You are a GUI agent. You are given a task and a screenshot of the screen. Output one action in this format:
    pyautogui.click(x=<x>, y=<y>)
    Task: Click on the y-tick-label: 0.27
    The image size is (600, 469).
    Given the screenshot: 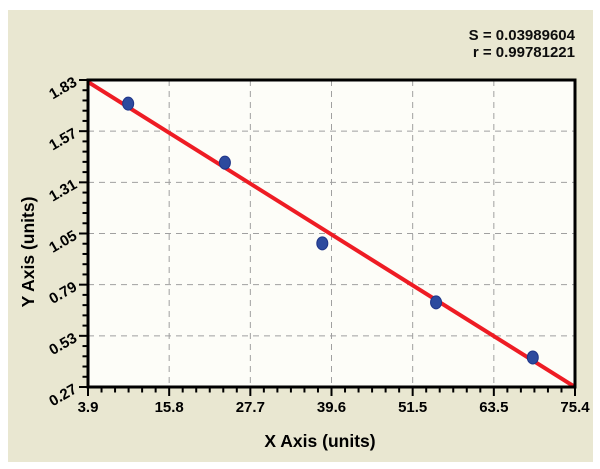 What is the action you would take?
    pyautogui.click(x=63, y=395)
    